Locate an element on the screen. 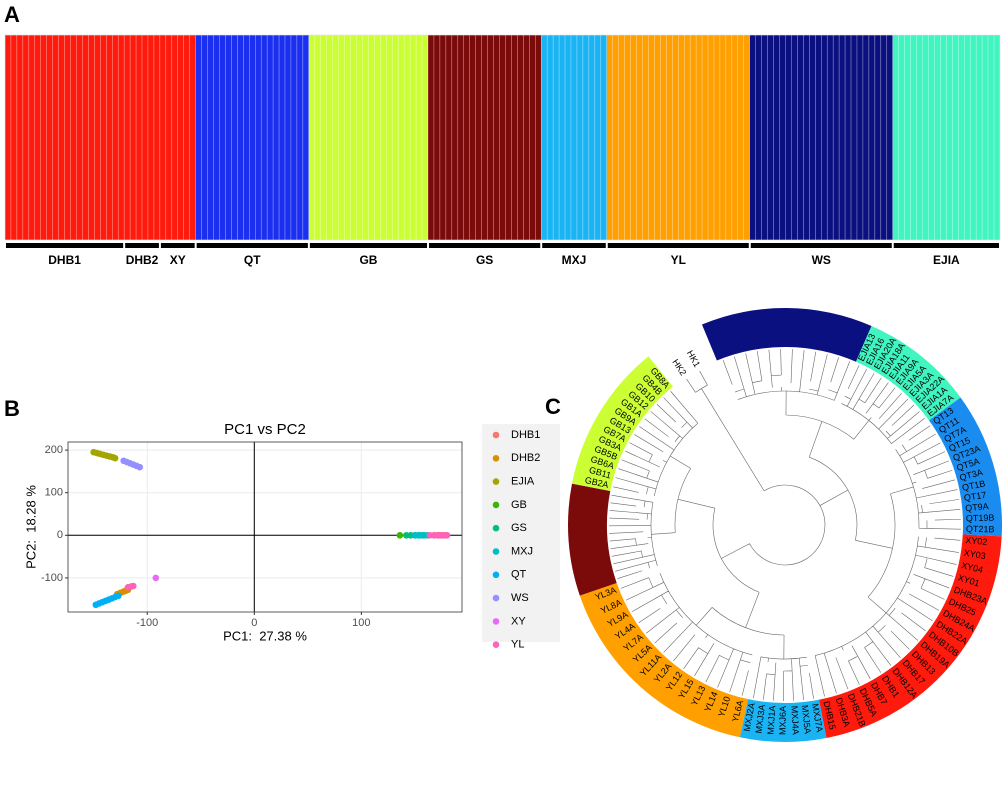  x-axis-title: PC1: 27.38 % is located at coordinates (265, 635).